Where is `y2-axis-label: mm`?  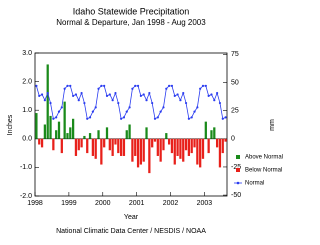 y2-axis-label: mm is located at coordinates (272, 125).